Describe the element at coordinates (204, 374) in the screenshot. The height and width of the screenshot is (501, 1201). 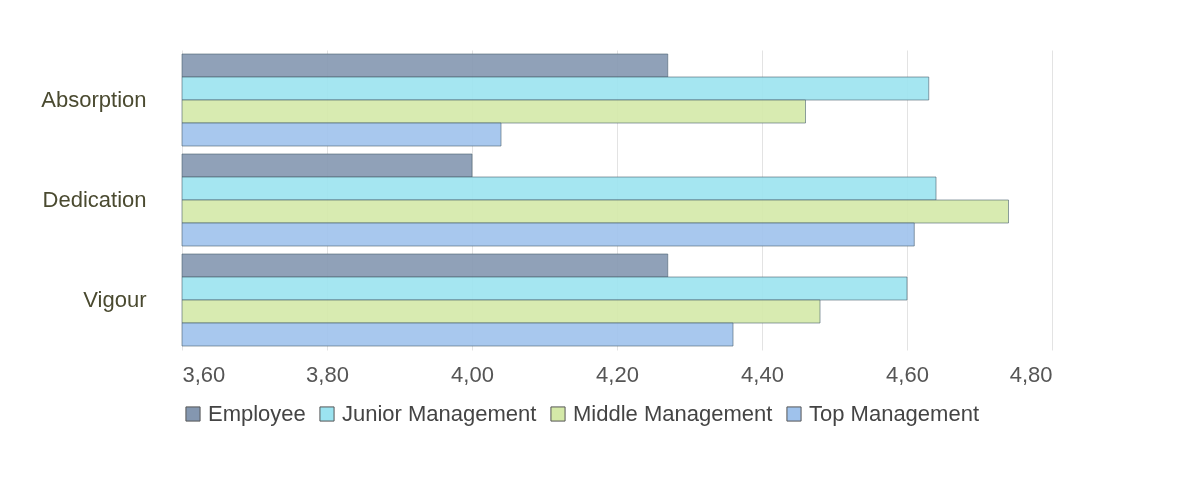
I see `x-tick-label: 3,60` at that location.